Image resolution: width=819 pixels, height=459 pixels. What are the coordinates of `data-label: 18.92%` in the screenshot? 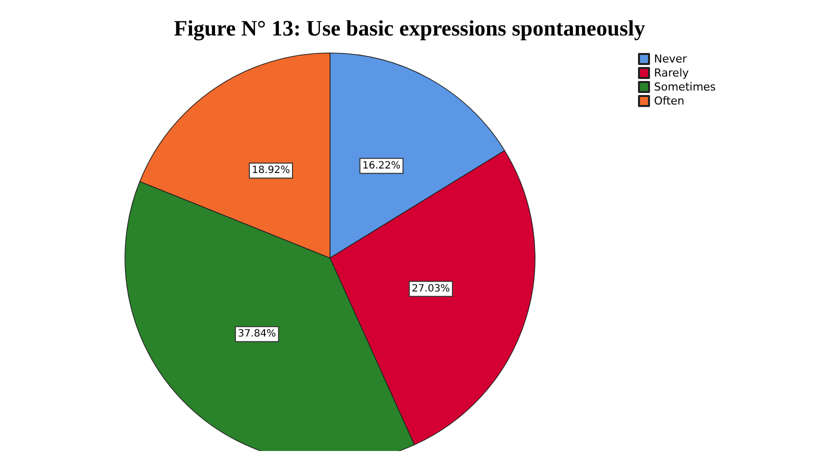 It's located at (271, 170).